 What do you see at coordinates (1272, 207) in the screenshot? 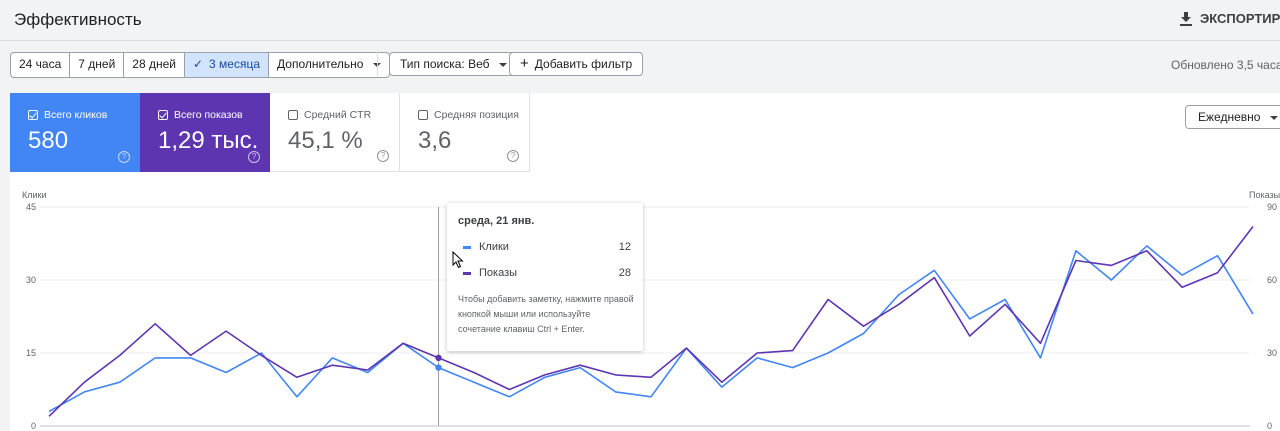
I see `y-tick-label-right: 90` at bounding box center [1272, 207].